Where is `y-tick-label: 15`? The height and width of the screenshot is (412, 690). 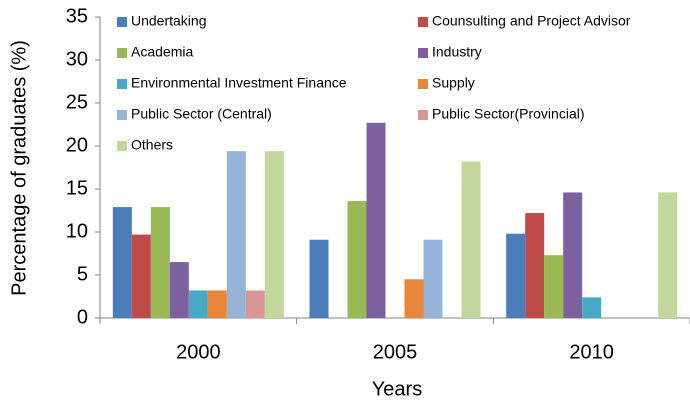 y-tick-label: 15 is located at coordinates (77, 188).